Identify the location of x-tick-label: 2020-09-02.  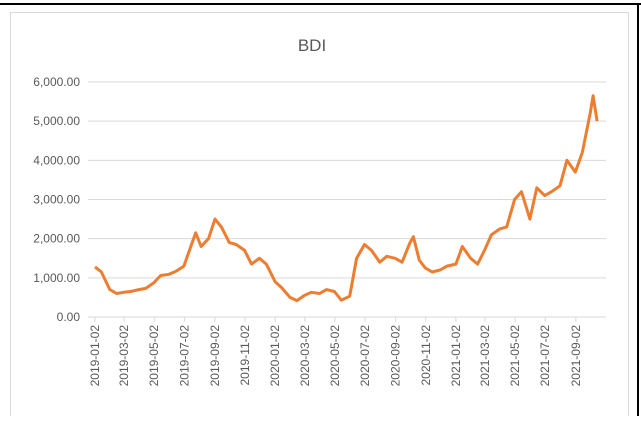
(396, 356).